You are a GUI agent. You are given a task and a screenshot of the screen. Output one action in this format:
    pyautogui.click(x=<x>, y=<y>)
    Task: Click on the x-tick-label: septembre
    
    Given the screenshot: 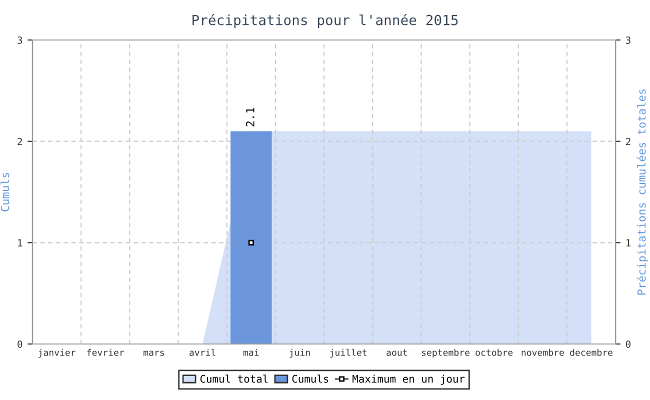 What is the action you would take?
    pyautogui.click(x=446, y=353)
    